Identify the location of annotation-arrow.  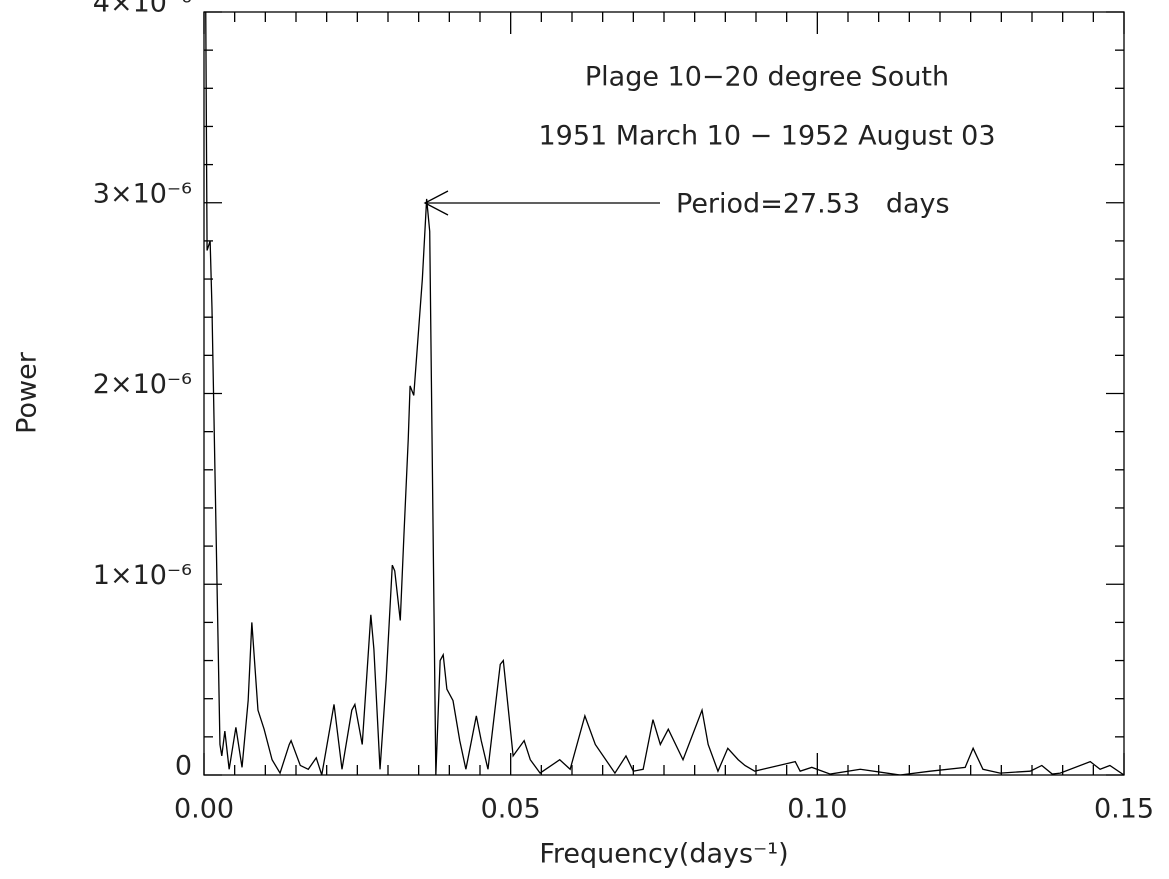
(541, 203).